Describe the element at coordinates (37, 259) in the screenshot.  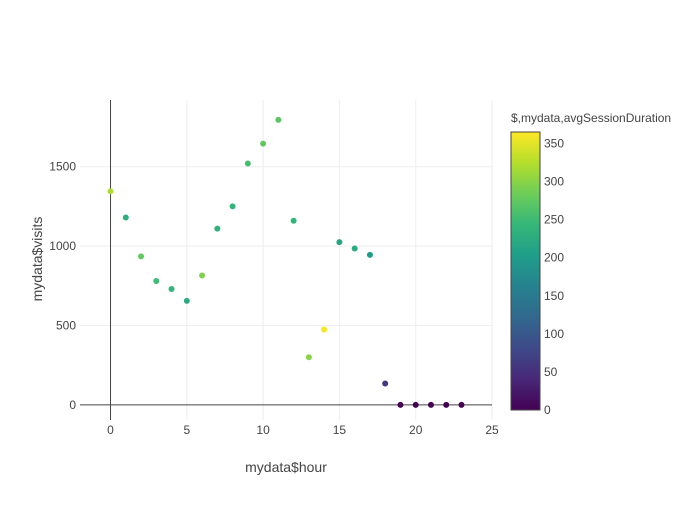
I see `y-axis-title: mydata$visits` at that location.